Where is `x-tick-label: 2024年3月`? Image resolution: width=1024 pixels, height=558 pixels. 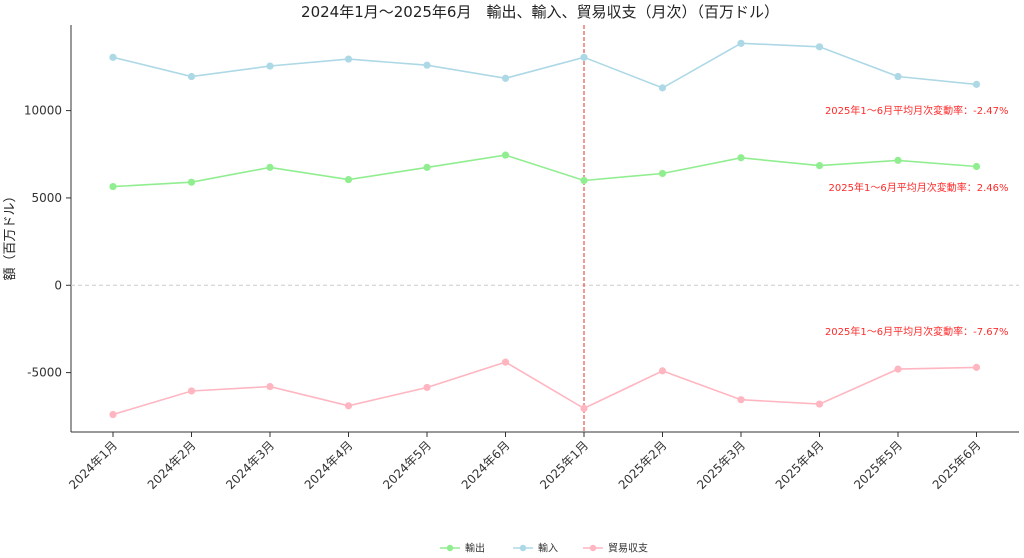
x-tick-label: 2024年3月 is located at coordinates (250, 465).